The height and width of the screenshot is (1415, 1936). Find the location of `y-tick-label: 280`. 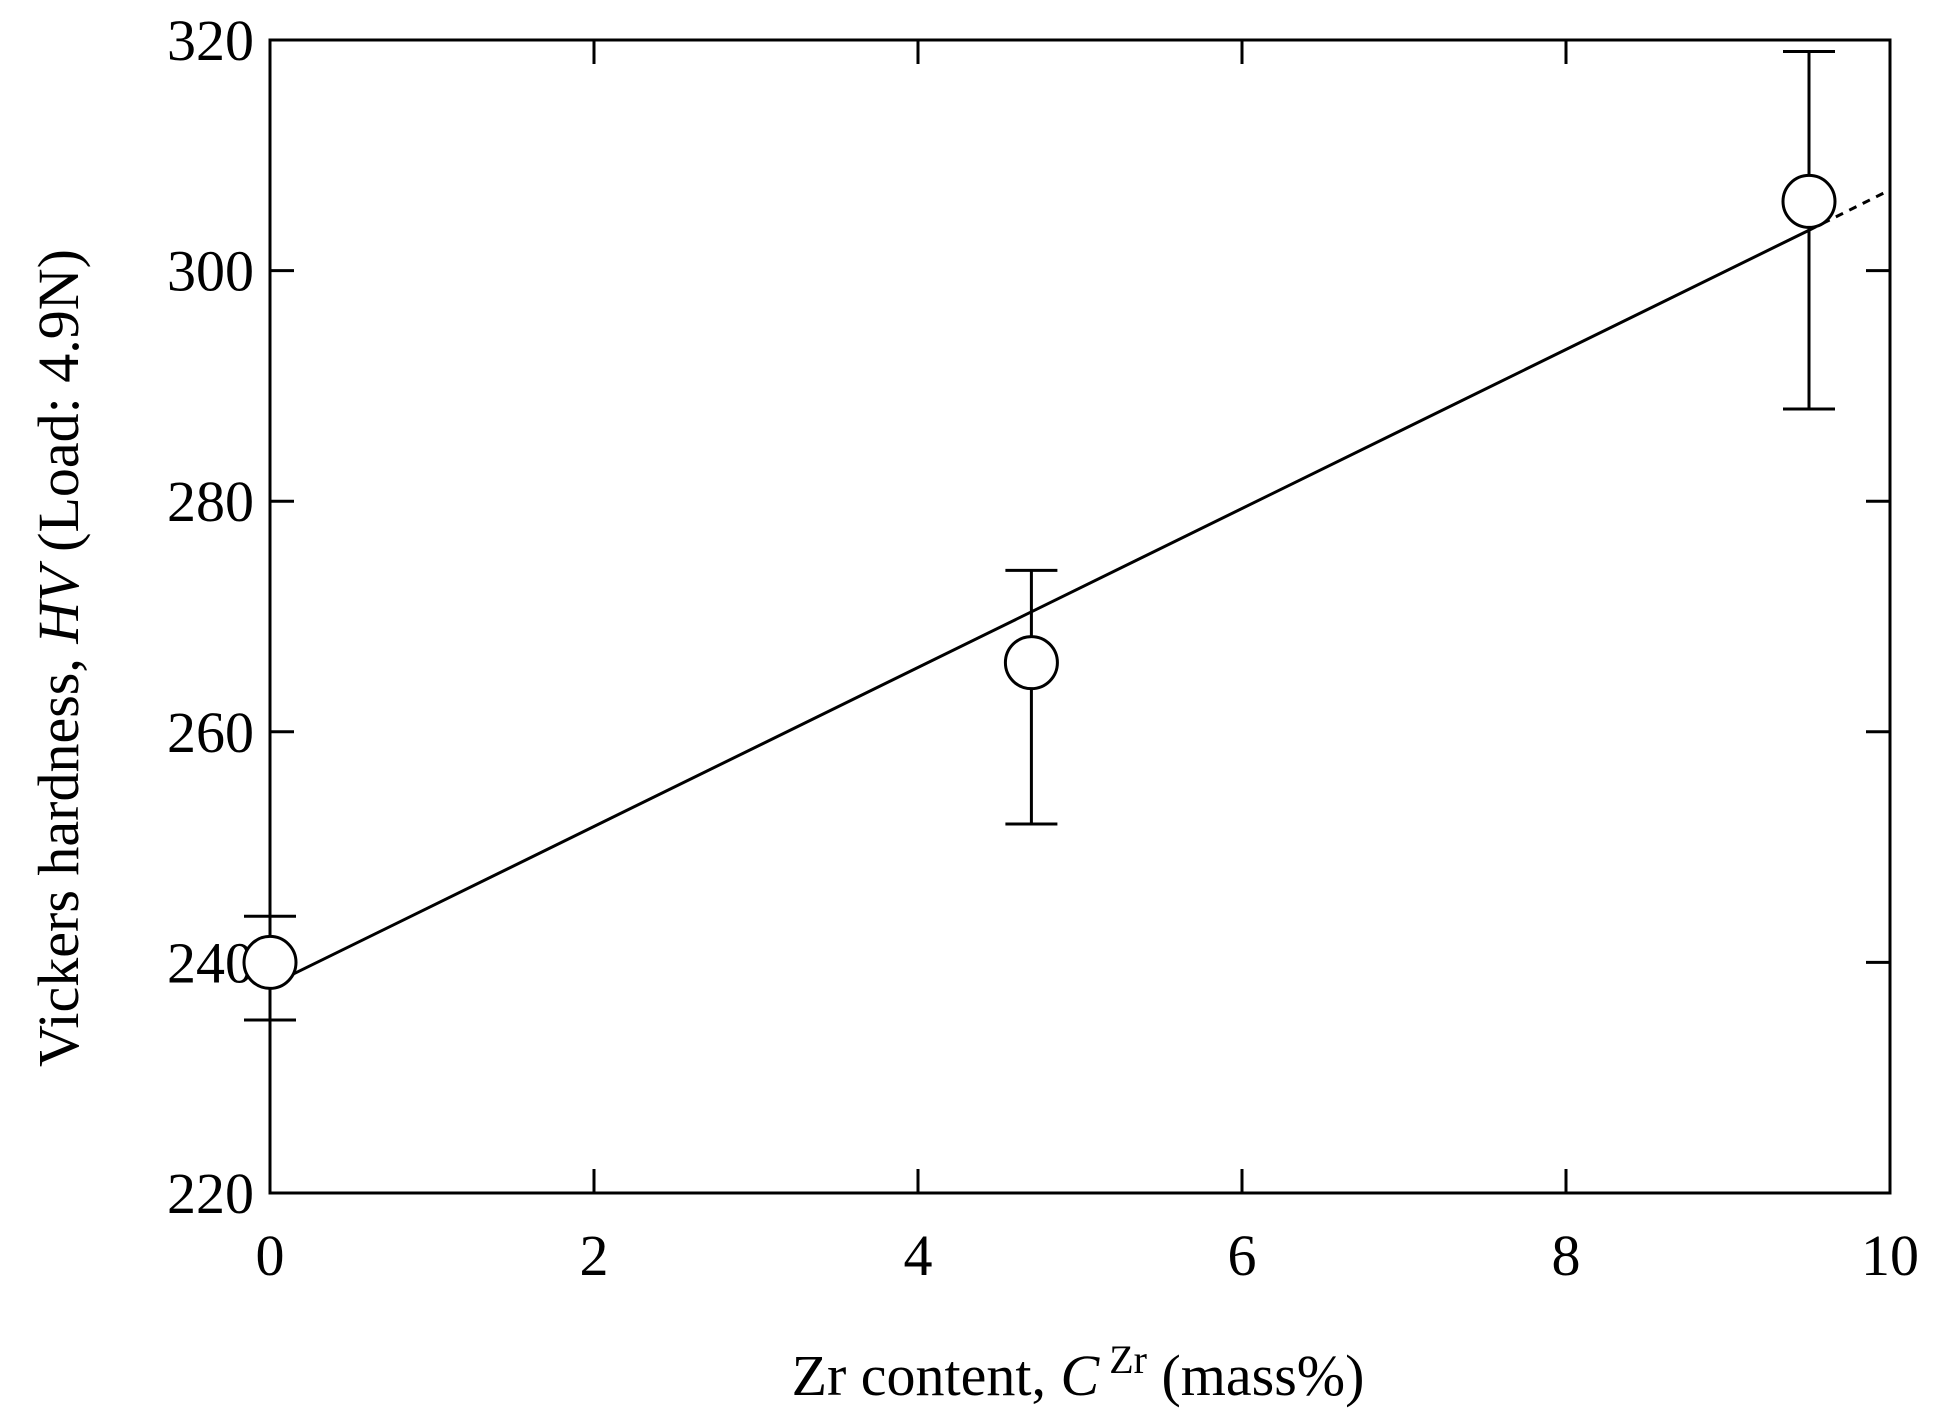

y-tick-label: 280 is located at coordinates (210, 501).